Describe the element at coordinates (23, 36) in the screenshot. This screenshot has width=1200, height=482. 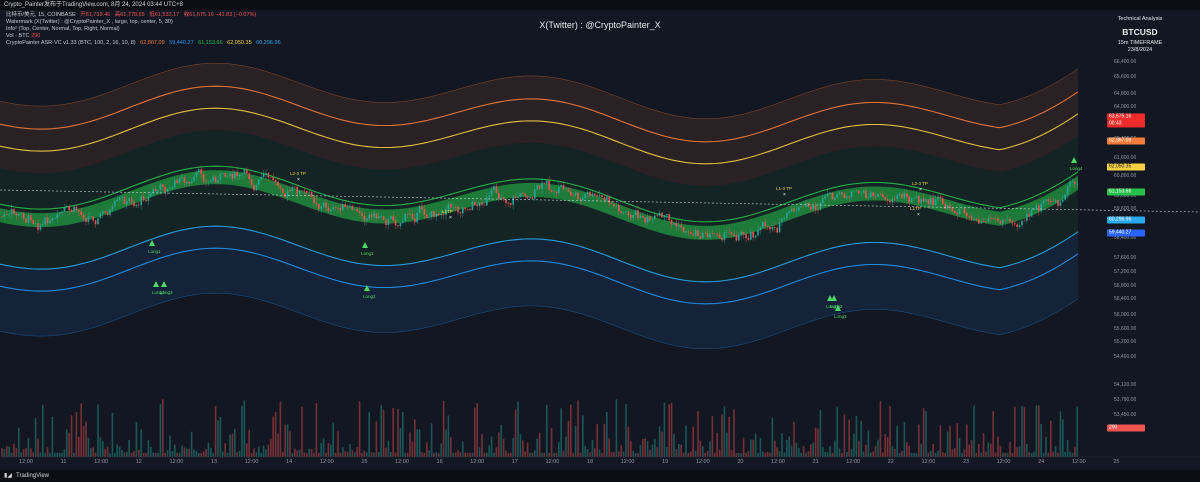
I see `legend-volume-row: Vol · BTC 290` at that location.